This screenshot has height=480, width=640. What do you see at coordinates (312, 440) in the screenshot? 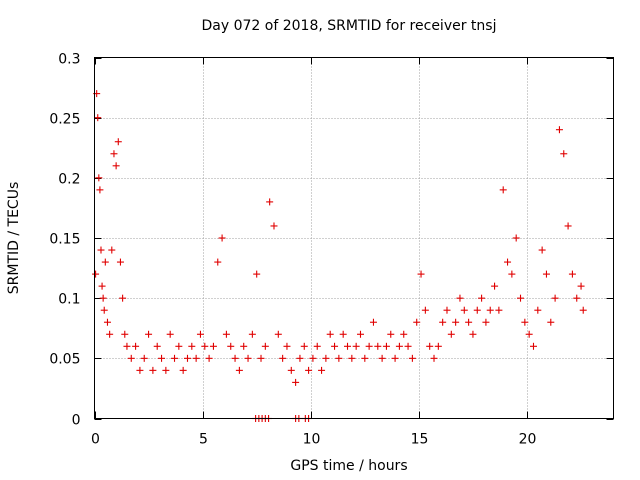
I see `x-tick-label: 10` at bounding box center [312, 440].